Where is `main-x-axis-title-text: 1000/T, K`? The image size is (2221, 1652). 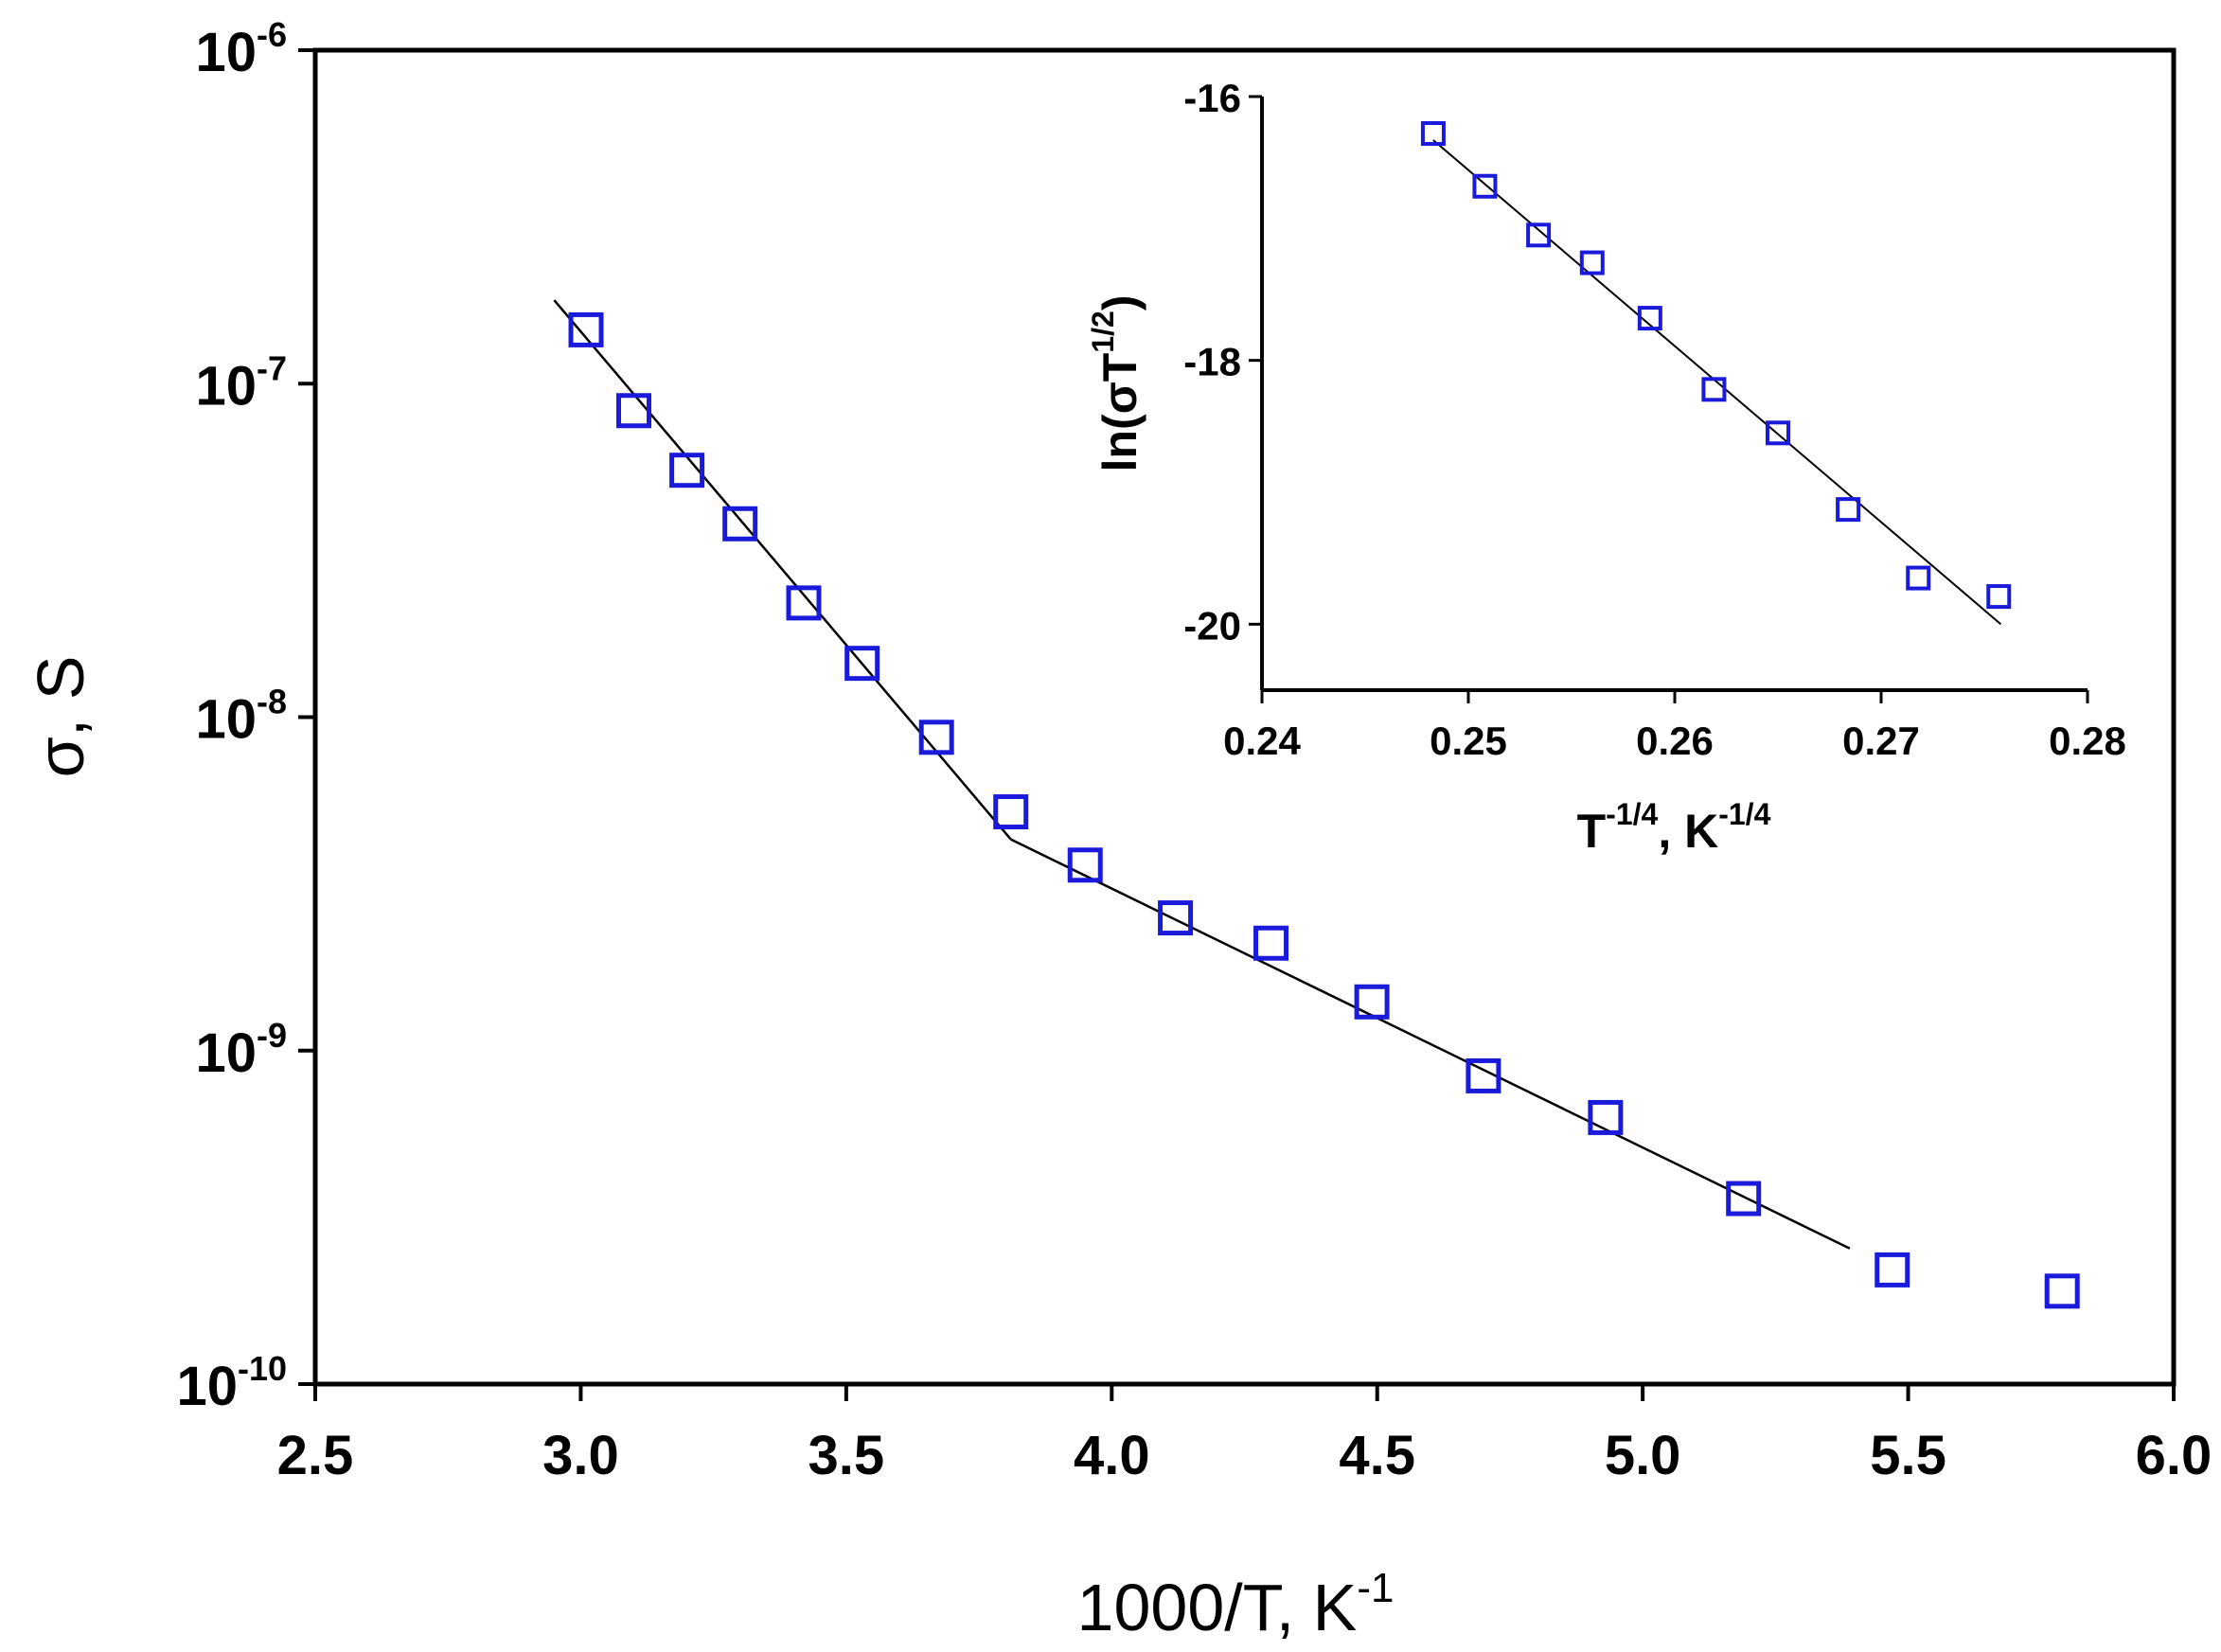
main-x-axis-title-text: 1000/T, K is located at coordinates (1217, 1607).